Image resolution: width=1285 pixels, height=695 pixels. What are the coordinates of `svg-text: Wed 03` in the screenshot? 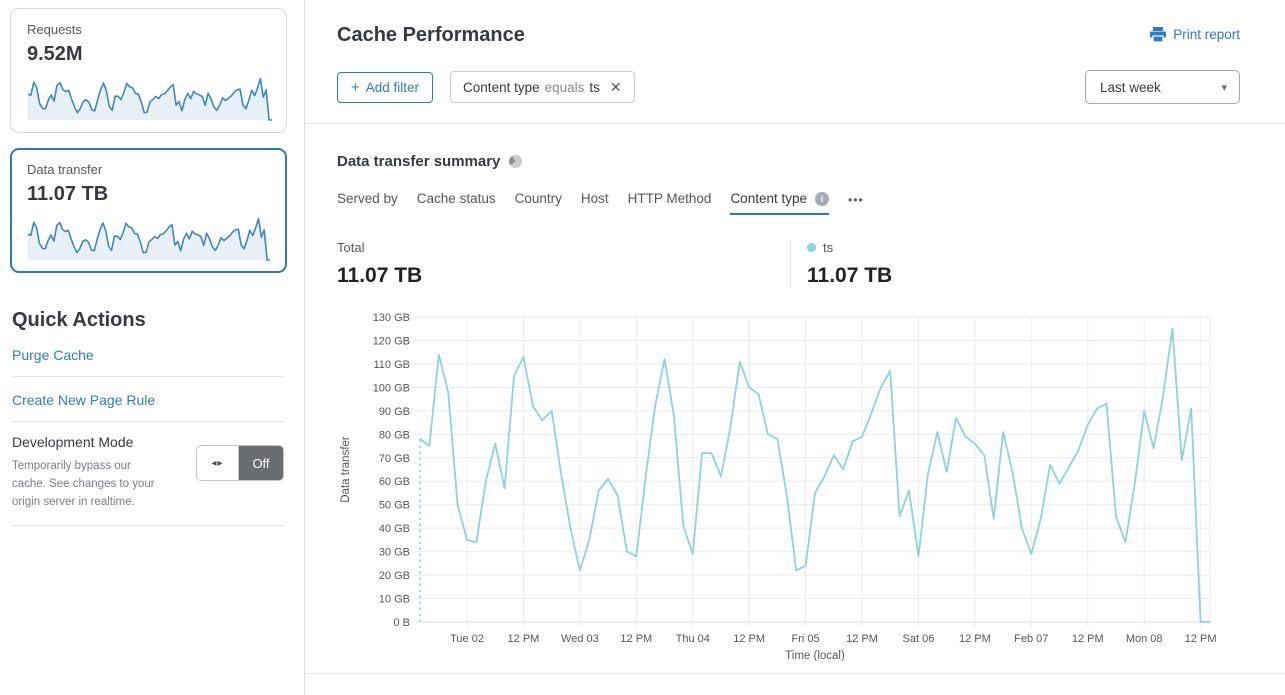 It's located at (580, 639).